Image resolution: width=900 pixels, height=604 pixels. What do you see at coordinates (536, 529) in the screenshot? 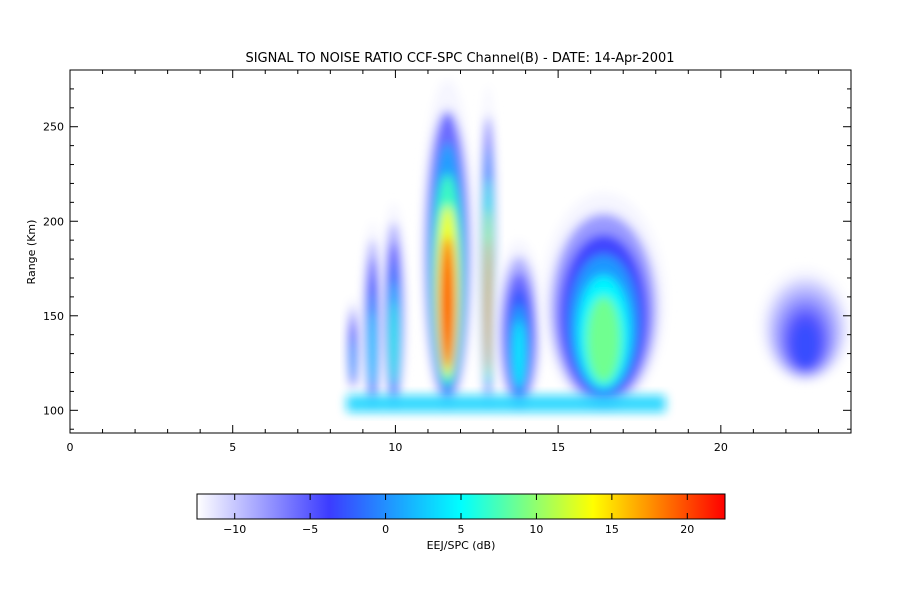
I see `colorbar-tick-label: 10` at bounding box center [536, 529].